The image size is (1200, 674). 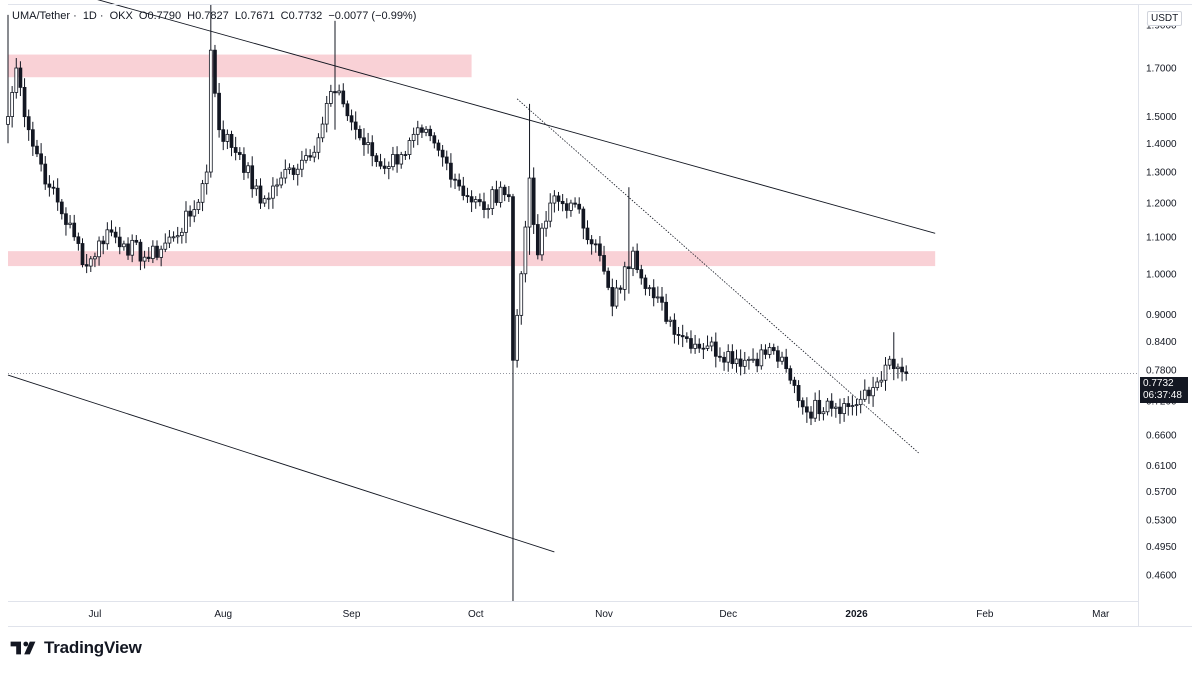 I want to click on tradingview-logo: TradingView, so click(x=76, y=648).